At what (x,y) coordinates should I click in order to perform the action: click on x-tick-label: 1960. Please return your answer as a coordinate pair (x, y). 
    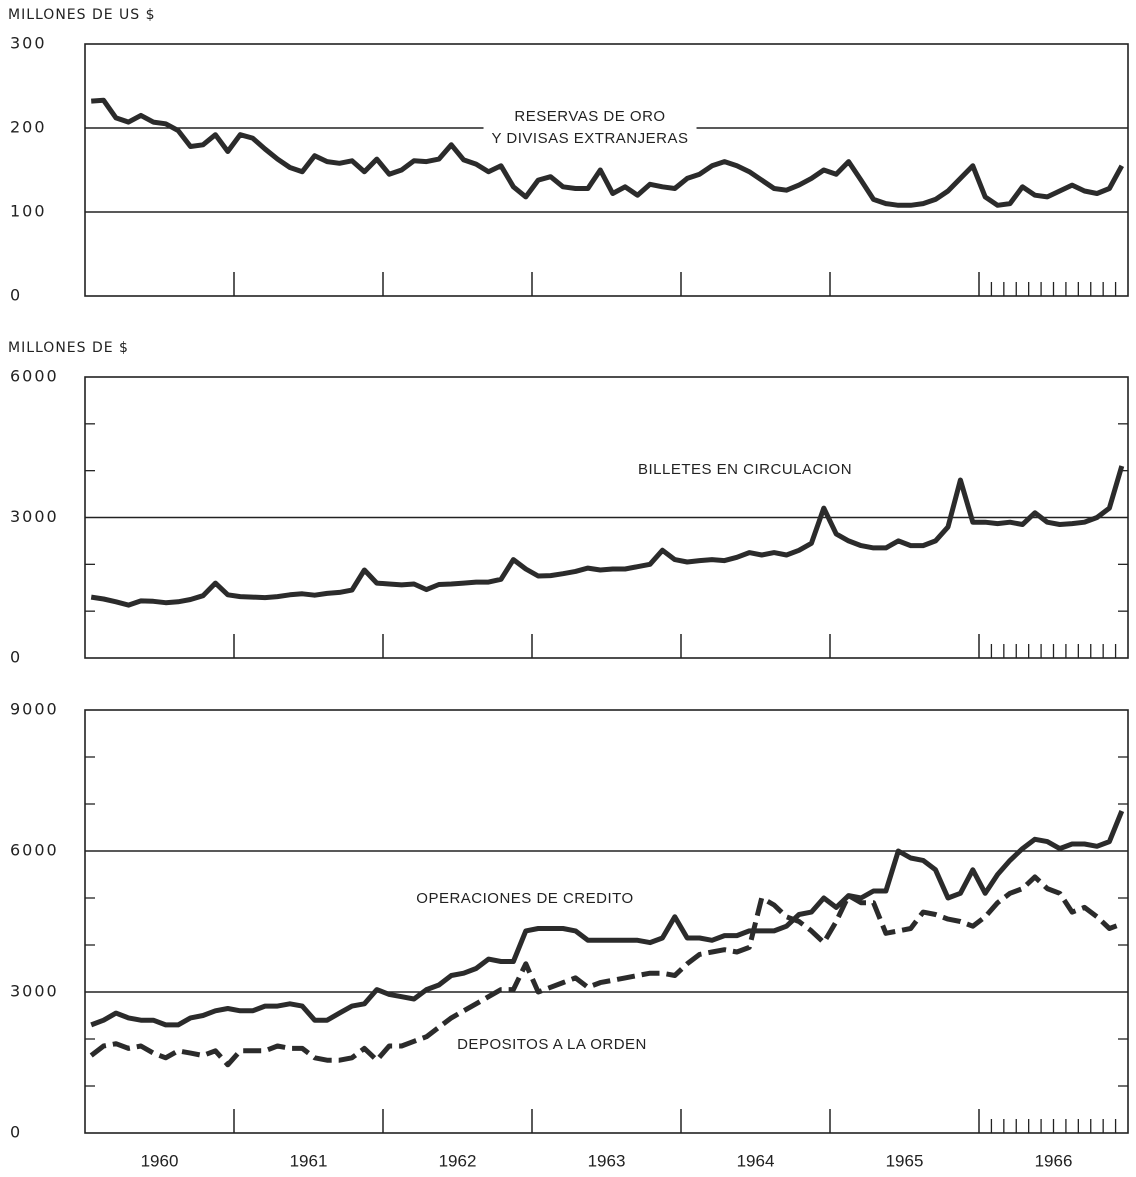
    Looking at the image, I should click on (160, 1160).